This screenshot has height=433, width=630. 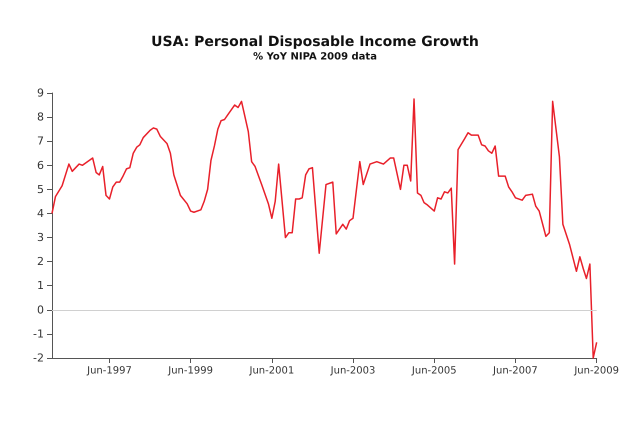 What do you see at coordinates (40, 117) in the screenshot?
I see `y-tick-label: 8` at bounding box center [40, 117].